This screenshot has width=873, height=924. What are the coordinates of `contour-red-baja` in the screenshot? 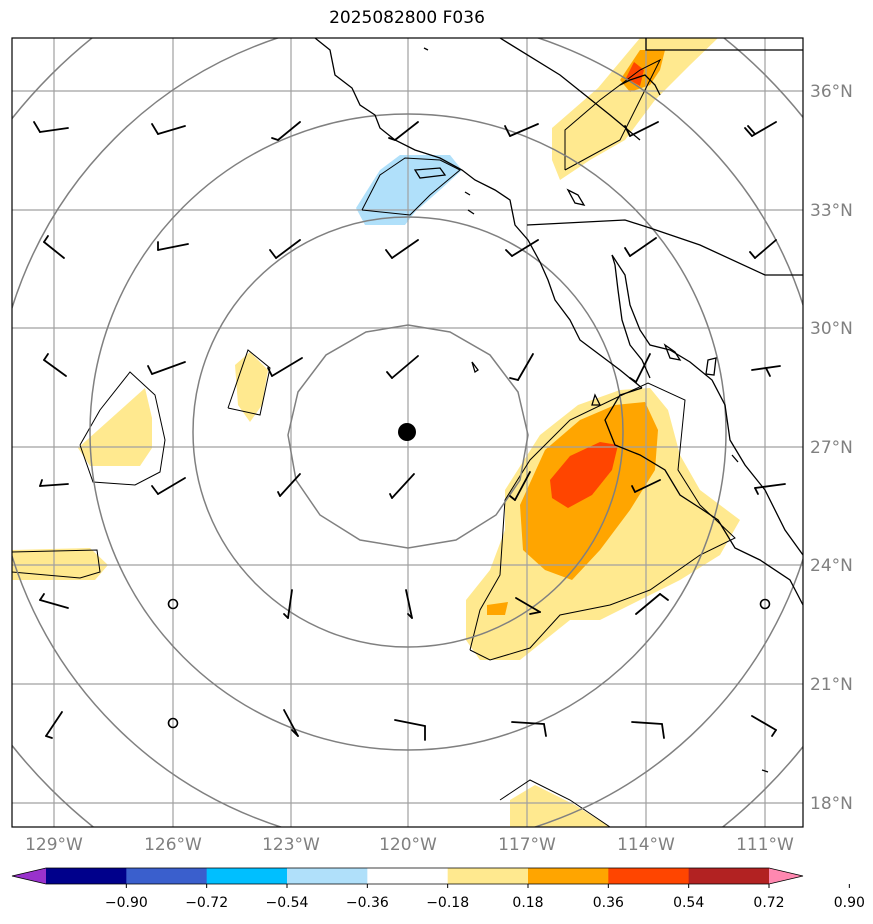 It's located at (584, 475).